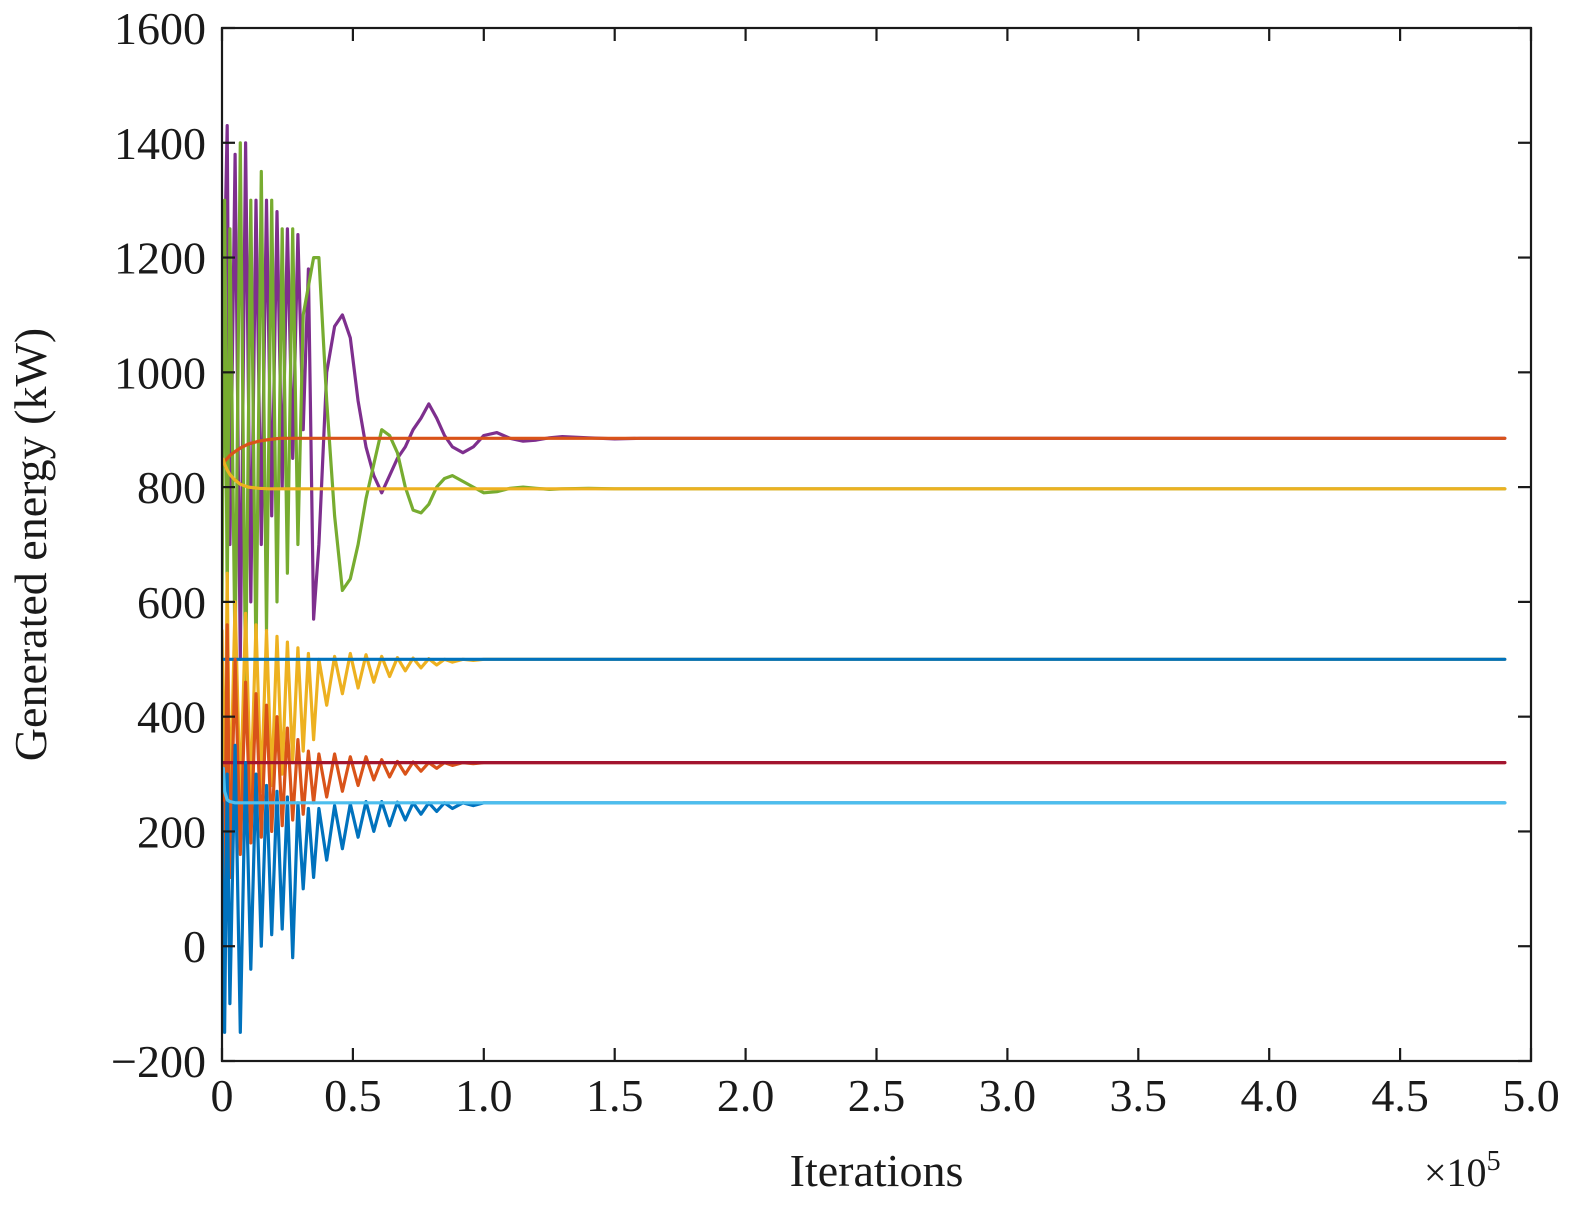 The width and height of the screenshot is (1575, 1211). I want to click on y-tick-label: 1000, so click(160, 372).